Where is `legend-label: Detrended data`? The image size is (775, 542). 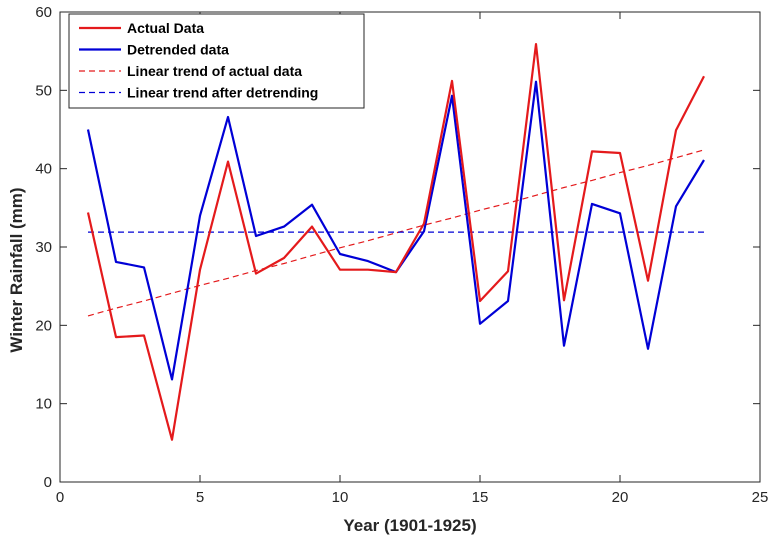
legend-label: Detrended data is located at coordinates (178, 50).